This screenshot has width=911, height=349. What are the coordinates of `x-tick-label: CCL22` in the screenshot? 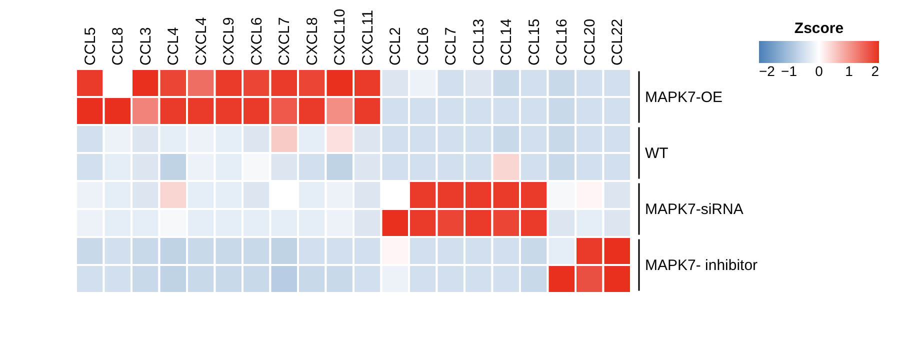 It's located at (617, 42).